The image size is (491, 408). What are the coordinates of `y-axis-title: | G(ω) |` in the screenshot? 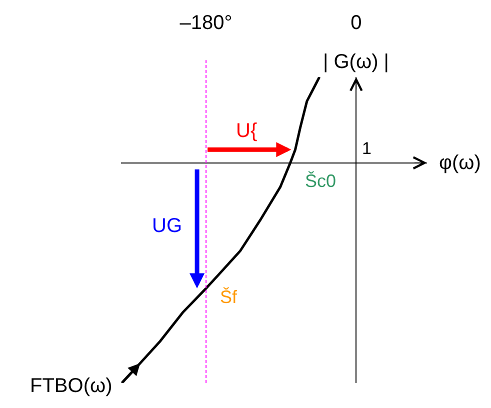 It's located at (356, 62).